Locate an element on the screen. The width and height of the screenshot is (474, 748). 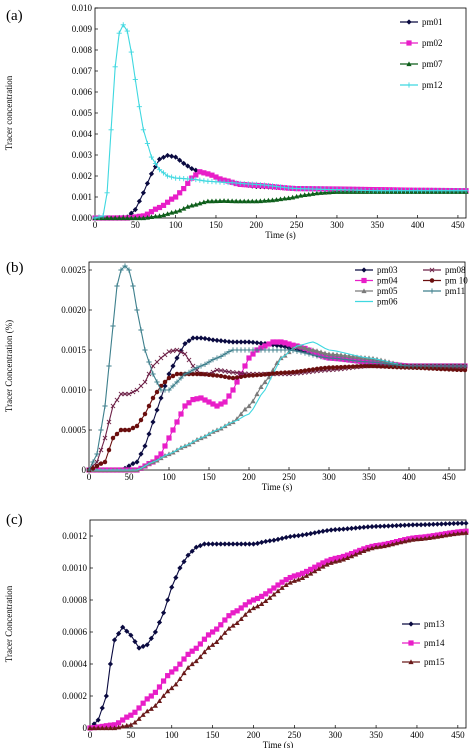
legend-entry: pm01 is located at coordinates (421, 22).